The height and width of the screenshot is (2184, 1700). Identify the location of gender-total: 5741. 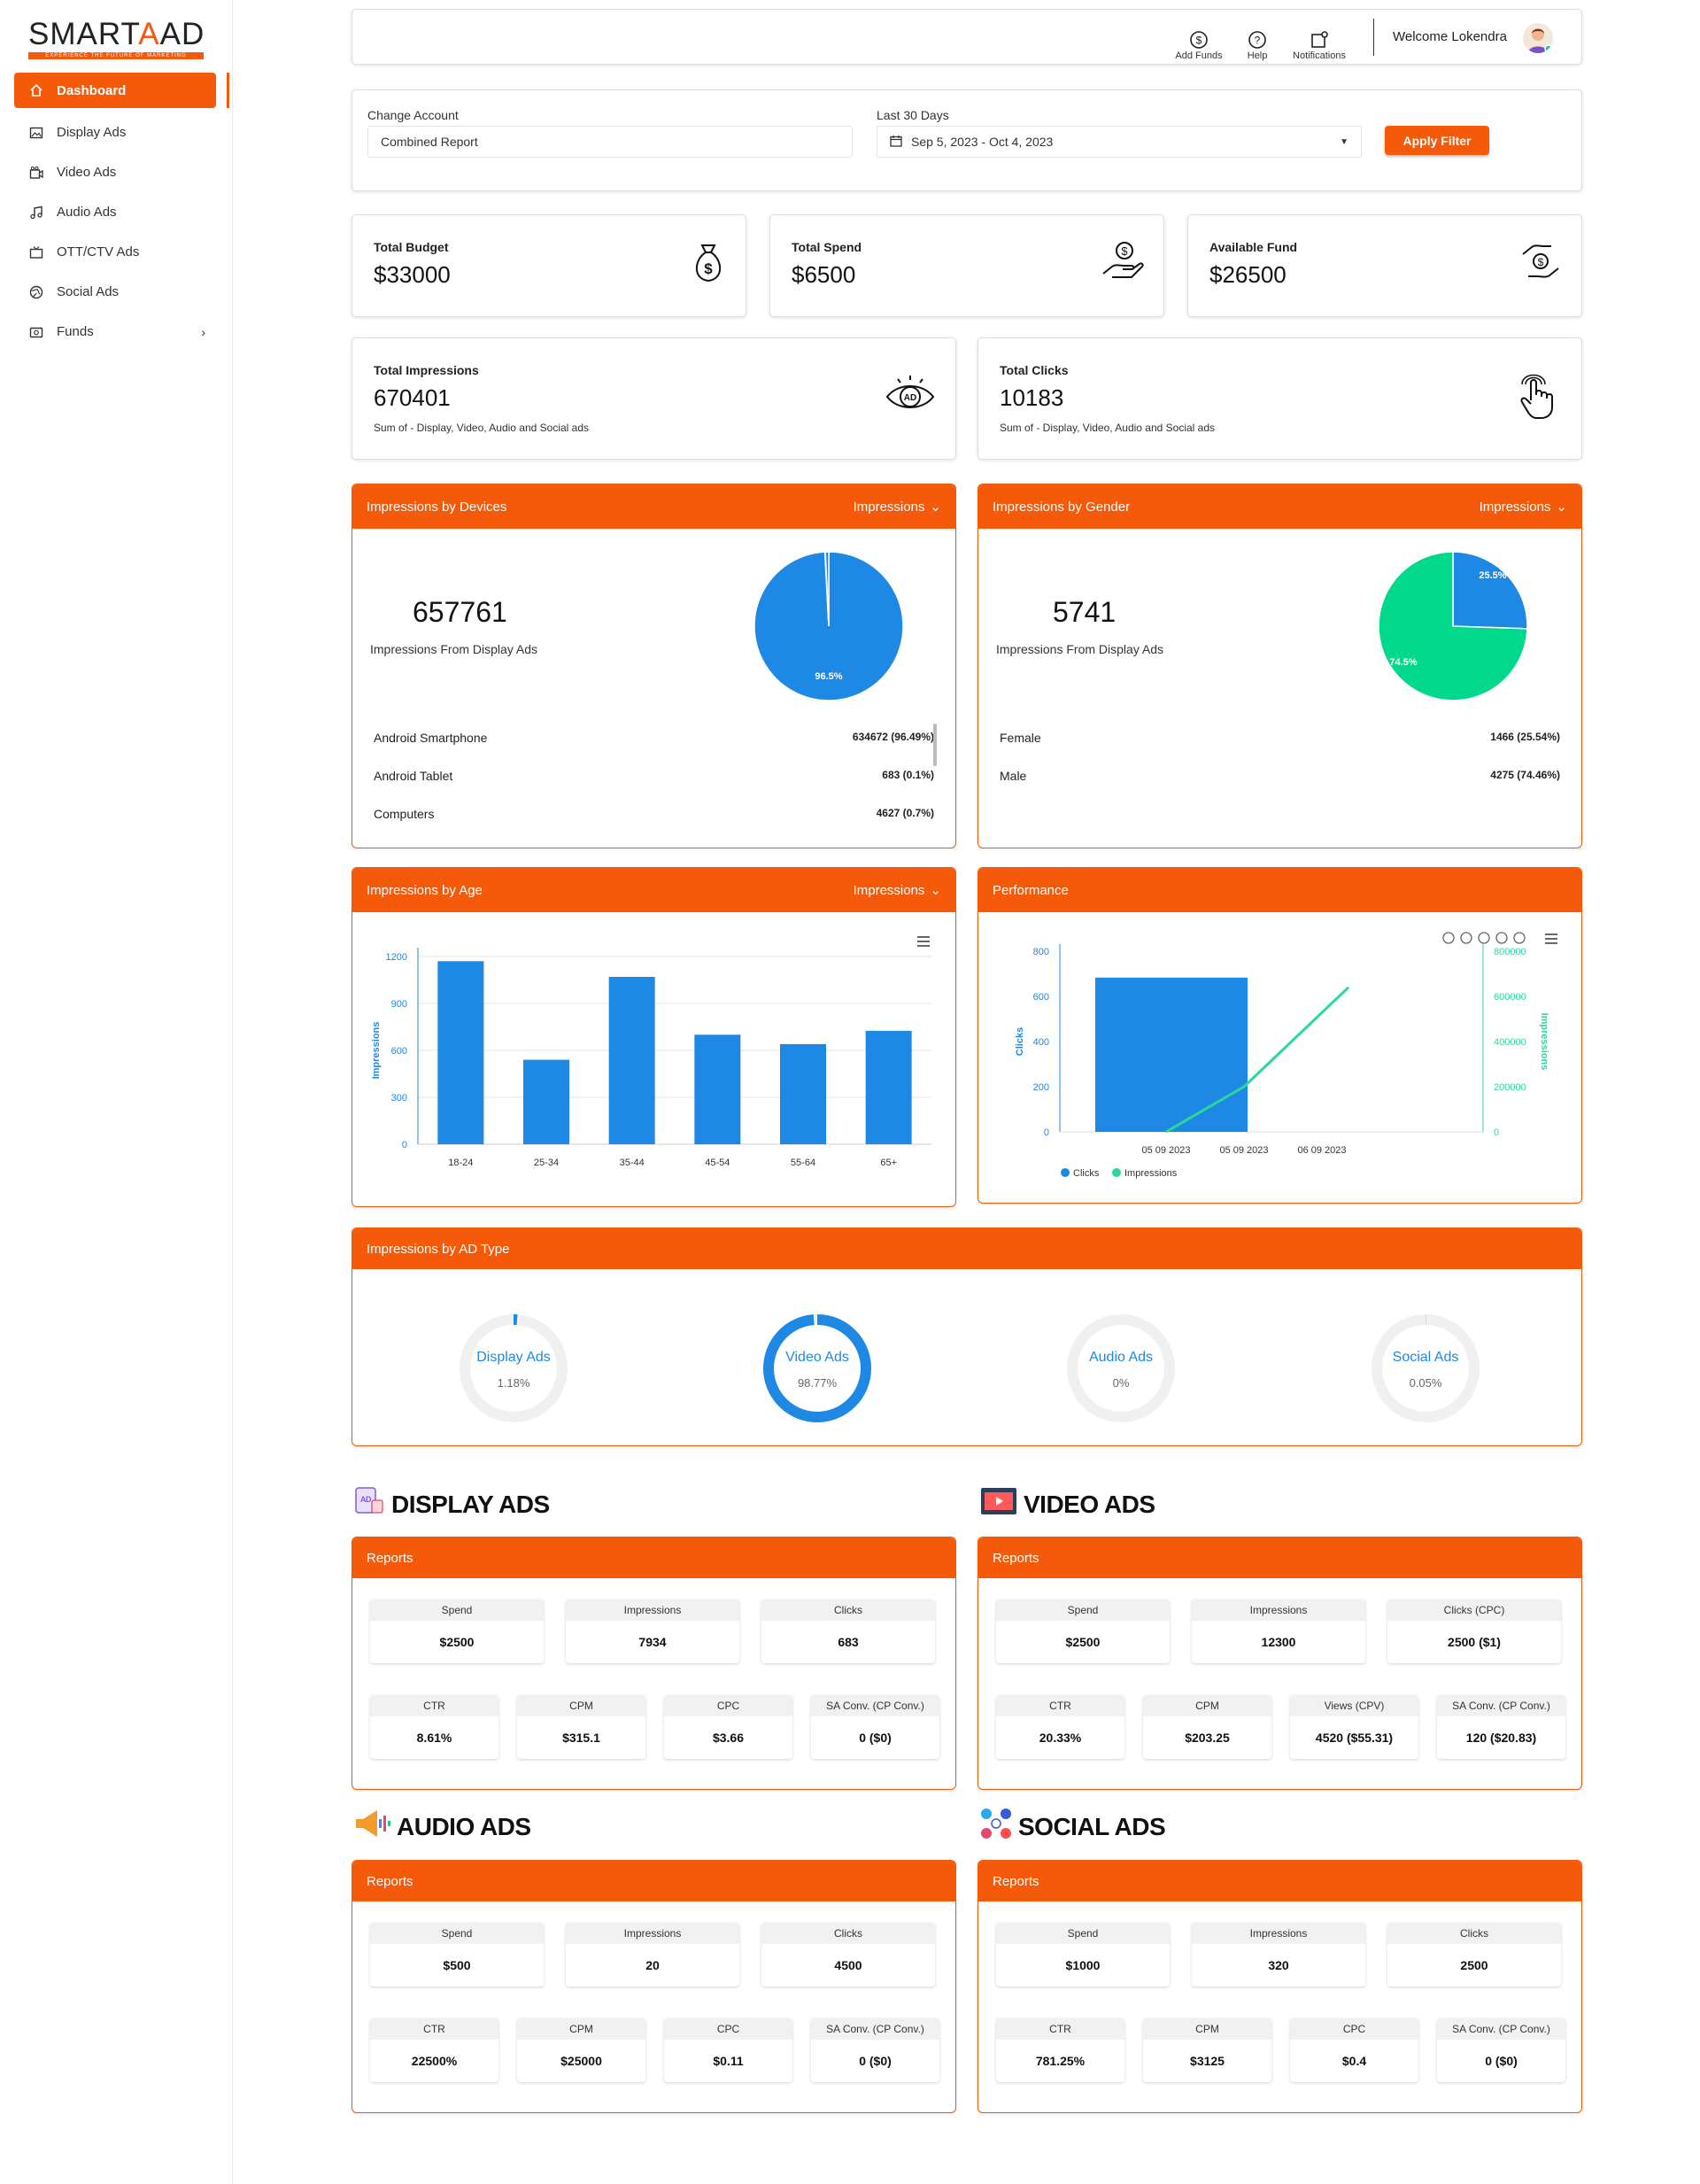
(1085, 612).